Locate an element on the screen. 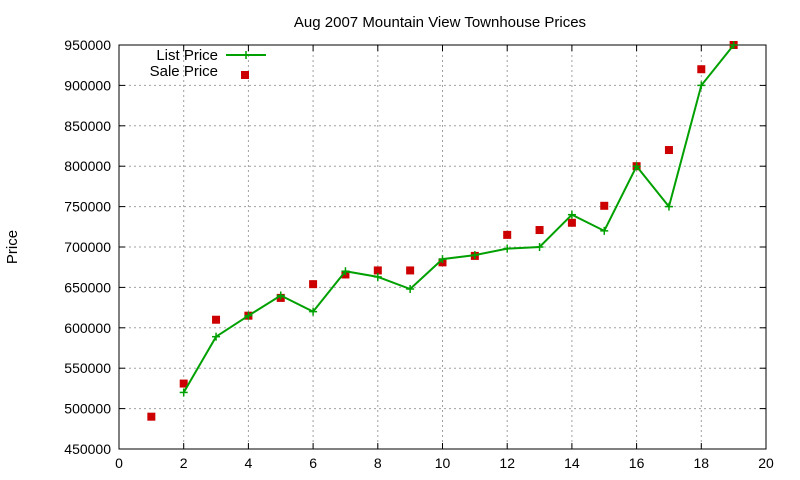 The image size is (800, 480). x-tick-label: 18 is located at coordinates (702, 463).